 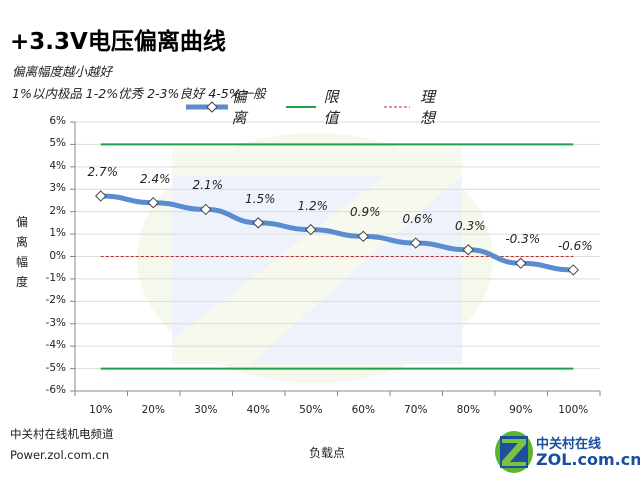 What do you see at coordinates (208, 185) in the screenshot?
I see `data-label: 2.1%` at bounding box center [208, 185].